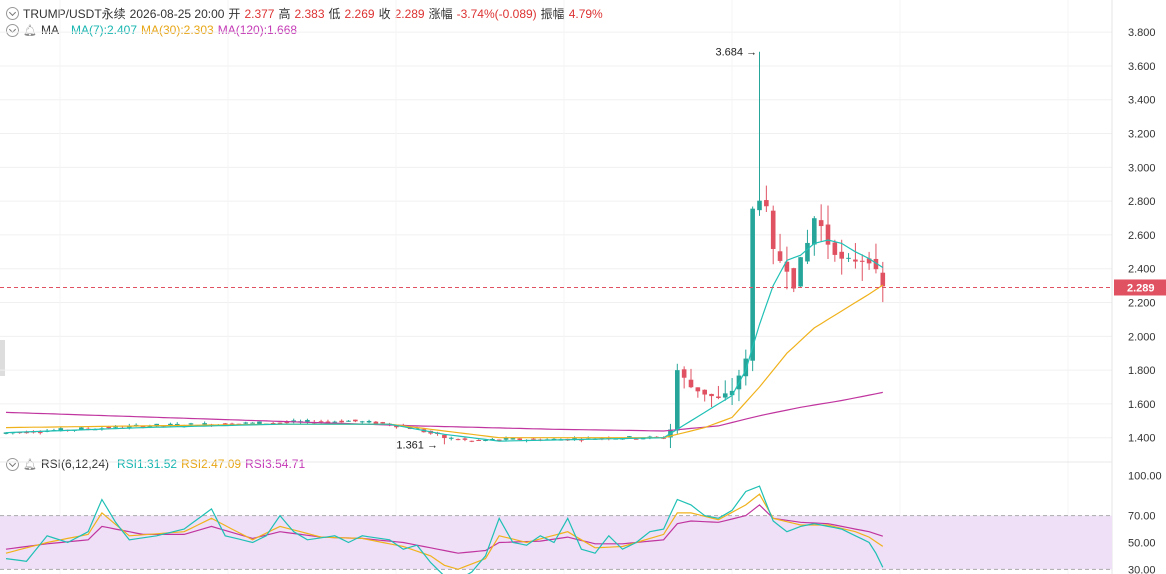  What do you see at coordinates (75, 464) in the screenshot?
I see `rsi-indicator-name: RSI(6,12,24)` at bounding box center [75, 464].